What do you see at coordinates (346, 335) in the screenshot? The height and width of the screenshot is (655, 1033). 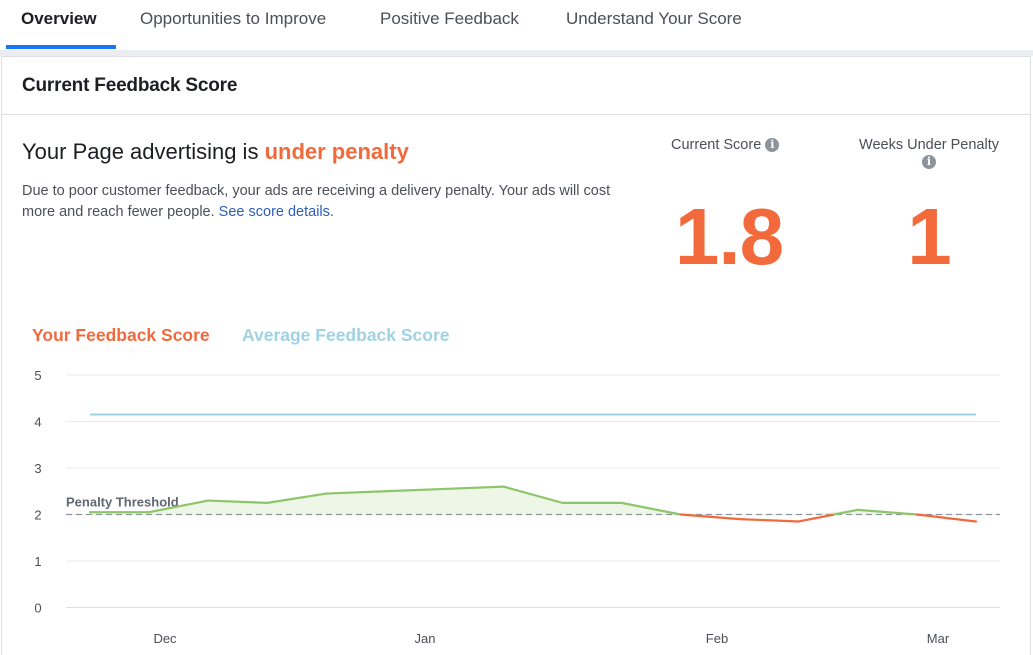 I see `legend-average-feedback-score: Average Feedback Score` at bounding box center [346, 335].